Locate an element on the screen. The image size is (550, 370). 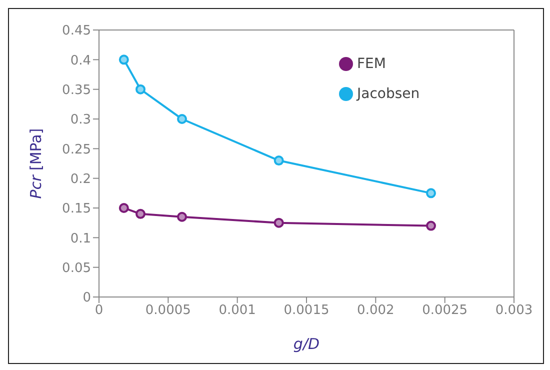
y-tick-label: 0.25 is located at coordinates (76, 150).